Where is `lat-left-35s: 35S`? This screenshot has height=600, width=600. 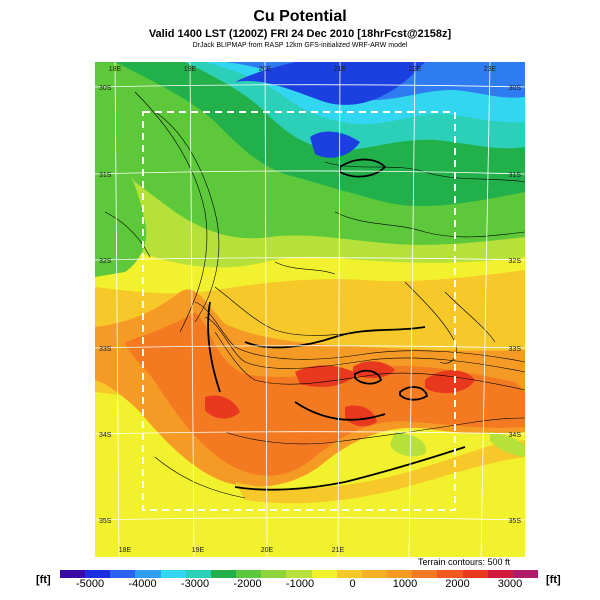
lat-left-35s: 35S is located at coordinates (105, 521).